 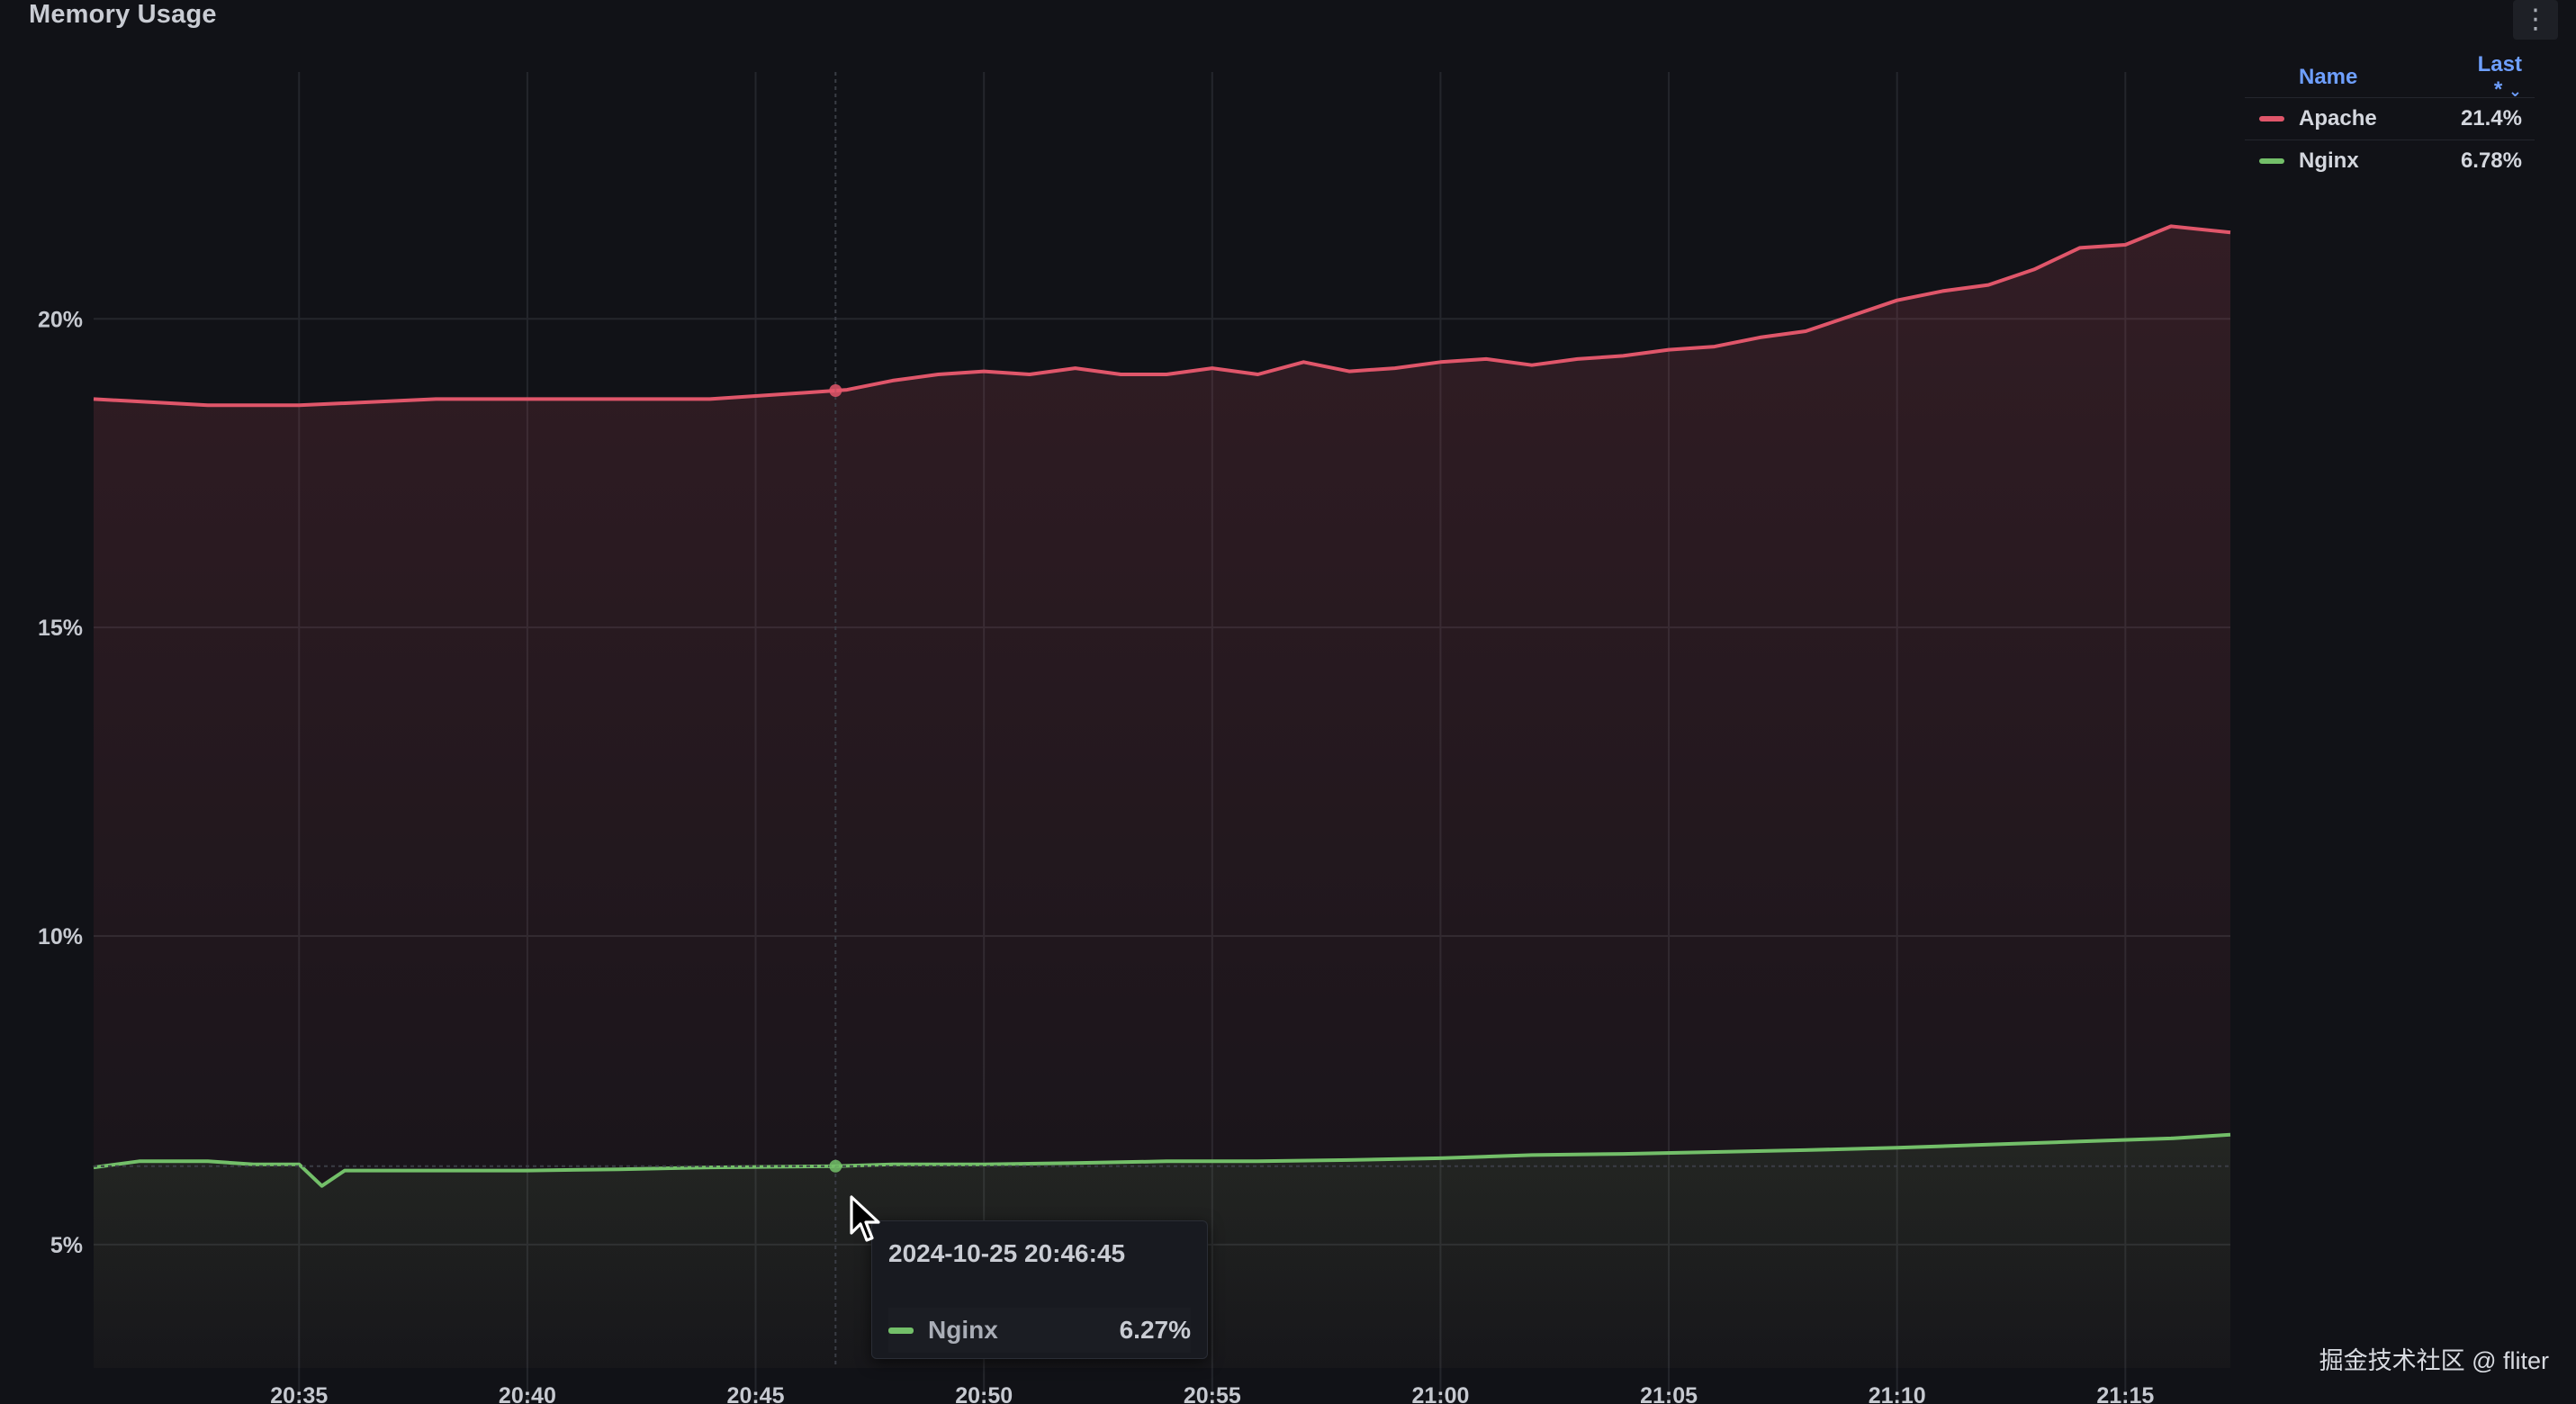 What do you see at coordinates (2271, 161) in the screenshot?
I see `legend-swatch-nginx` at bounding box center [2271, 161].